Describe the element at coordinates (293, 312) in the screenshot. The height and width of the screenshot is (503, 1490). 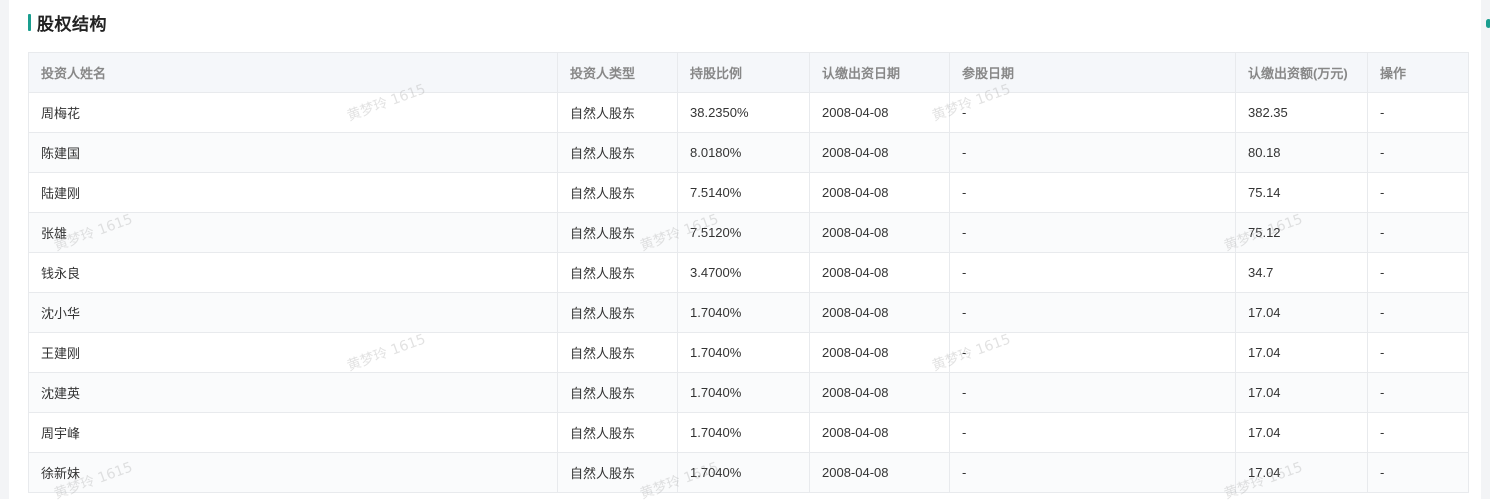
I see `cell-investor-name: 沈小华` at that location.